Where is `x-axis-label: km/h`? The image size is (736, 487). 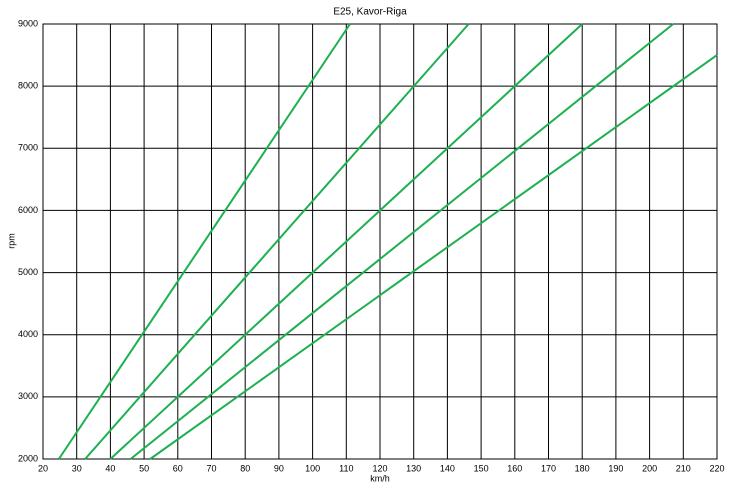 x-axis-label: km/h is located at coordinates (380, 478).